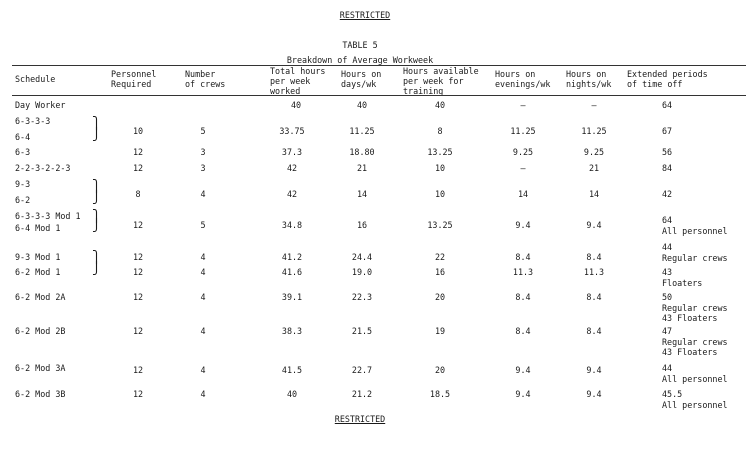 The width and height of the screenshot is (750, 459). Describe the element at coordinates (362, 331) in the screenshot. I see `cell-hours-days: 21.5` at that location.